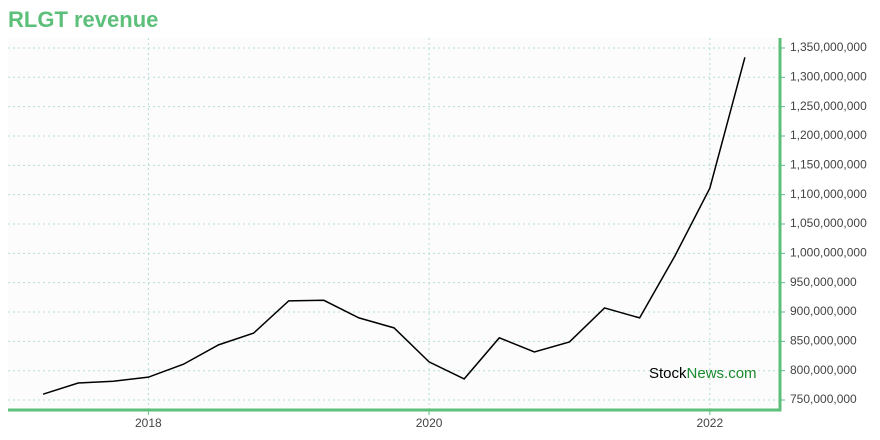 This screenshot has width=880, height=440. What do you see at coordinates (823, 341) in the screenshot?
I see `y-tick-label: 850,000,000` at bounding box center [823, 341].